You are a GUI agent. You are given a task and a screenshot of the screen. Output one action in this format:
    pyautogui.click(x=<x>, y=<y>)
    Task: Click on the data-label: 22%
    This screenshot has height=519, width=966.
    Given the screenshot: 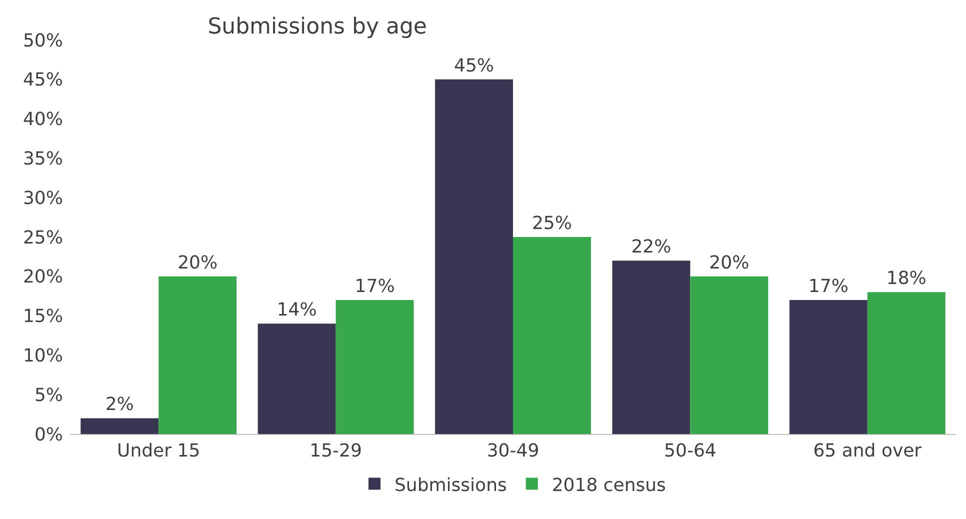 What is the action you would take?
    pyautogui.click(x=651, y=247)
    